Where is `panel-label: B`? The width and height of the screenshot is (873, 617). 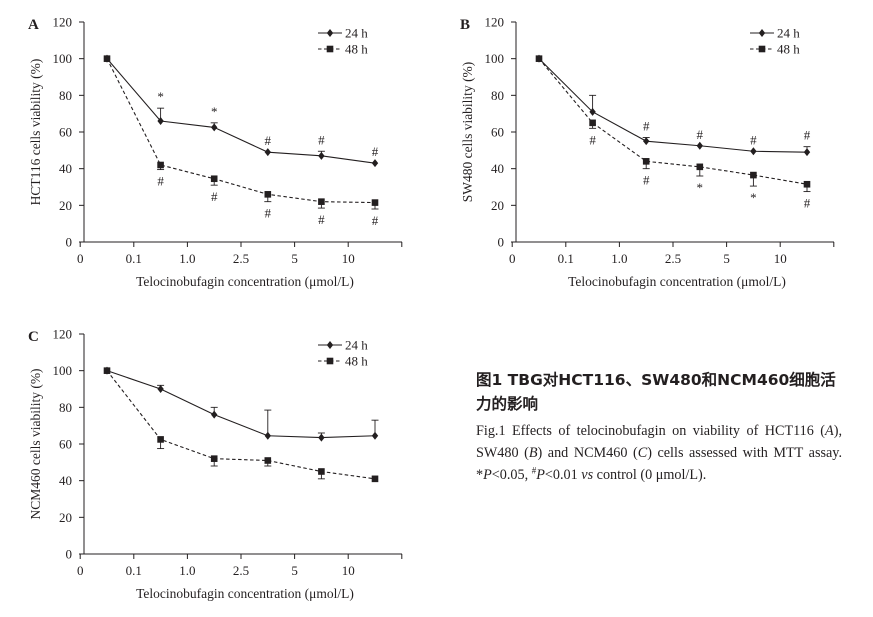 panel-label: B is located at coordinates (465, 25).